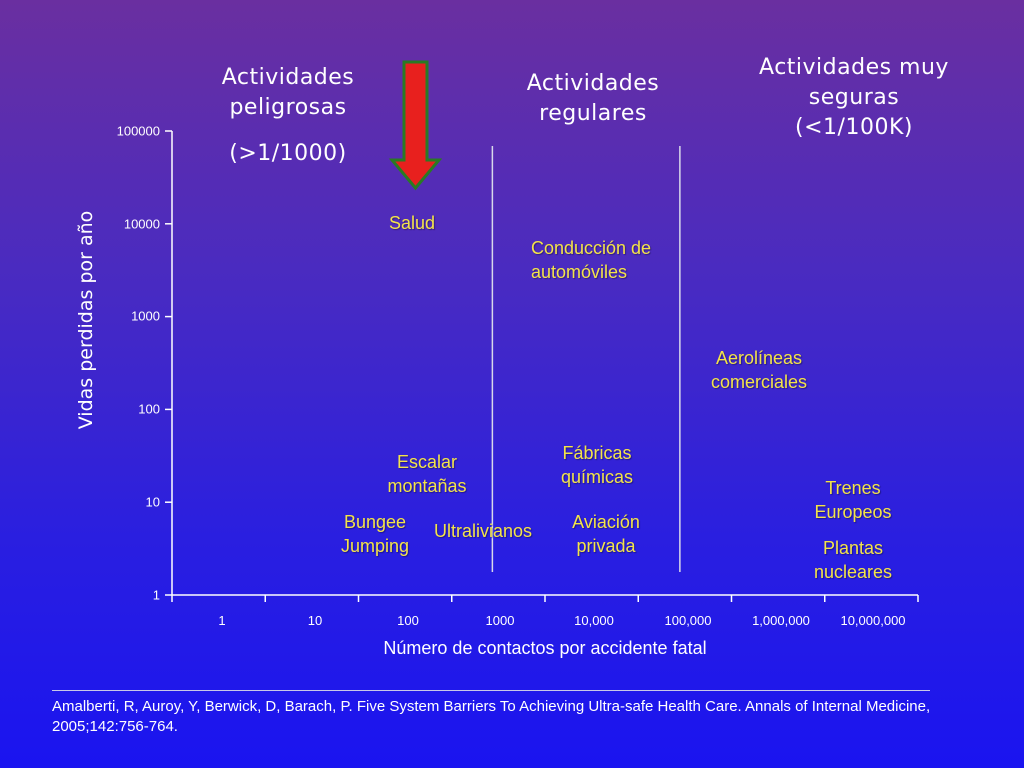 Image resolution: width=1024 pixels, height=768 pixels. What do you see at coordinates (375, 546) in the screenshot?
I see `point-bungee-line2: Jumping` at bounding box center [375, 546].